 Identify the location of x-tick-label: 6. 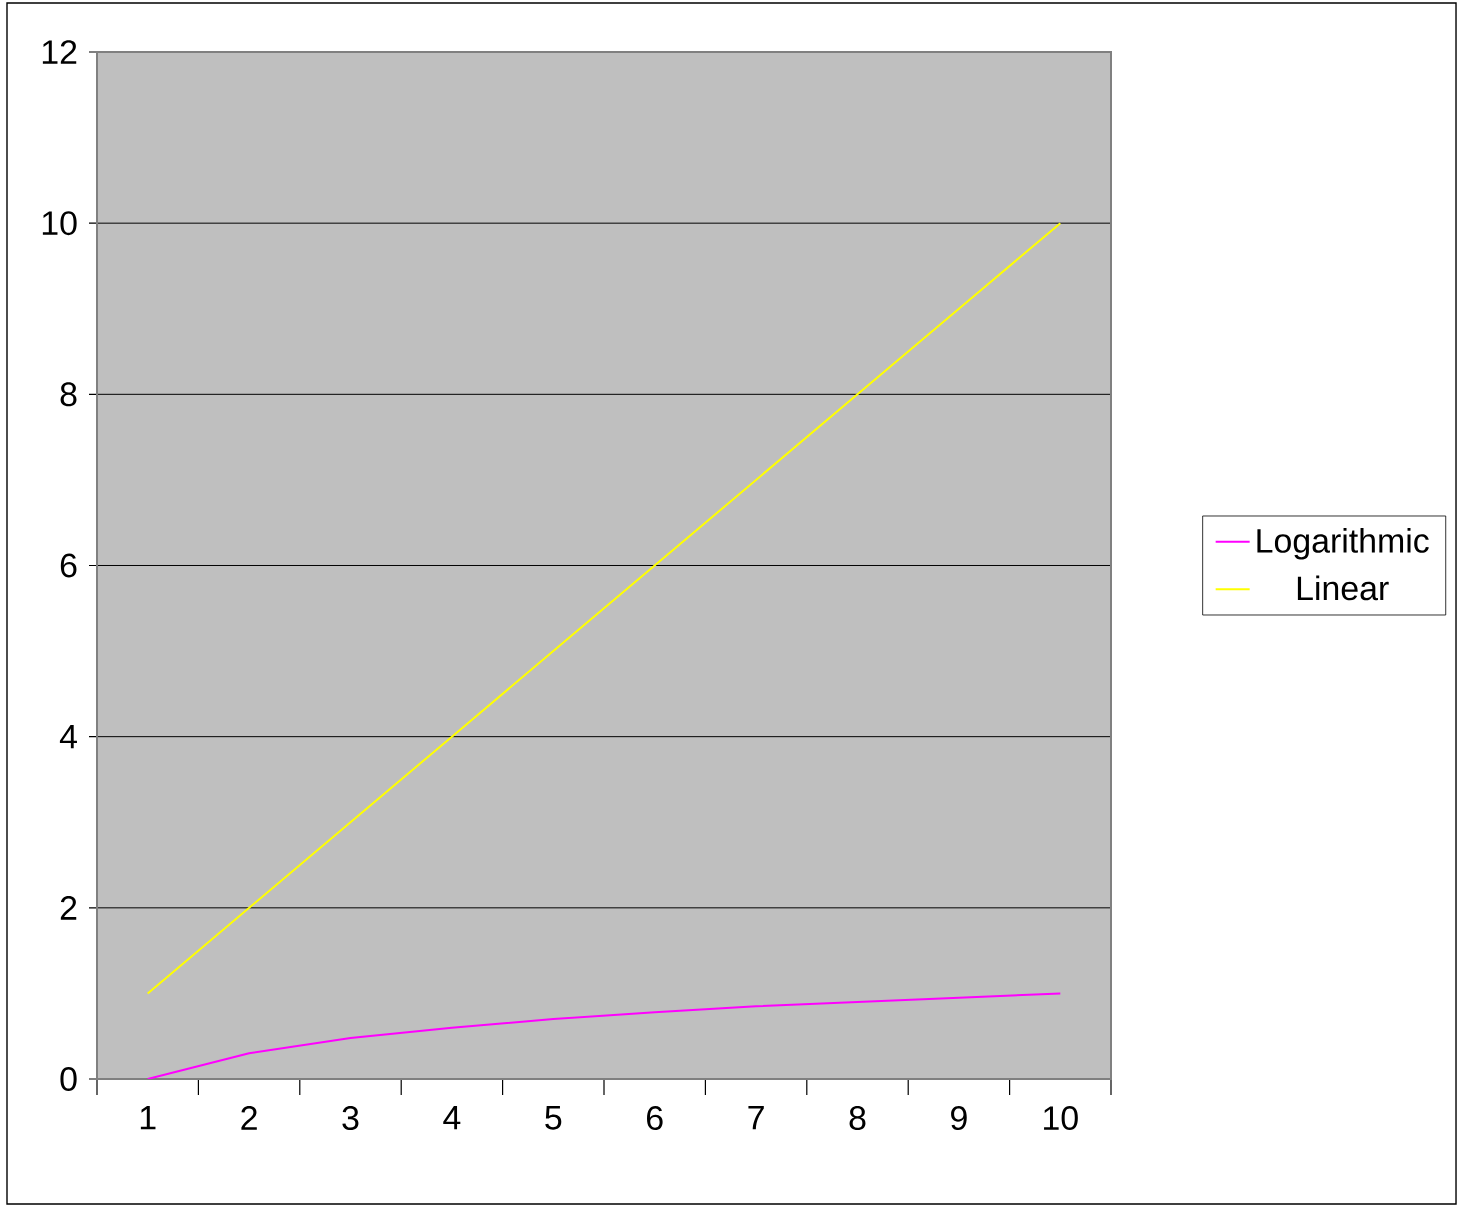
(655, 1118).